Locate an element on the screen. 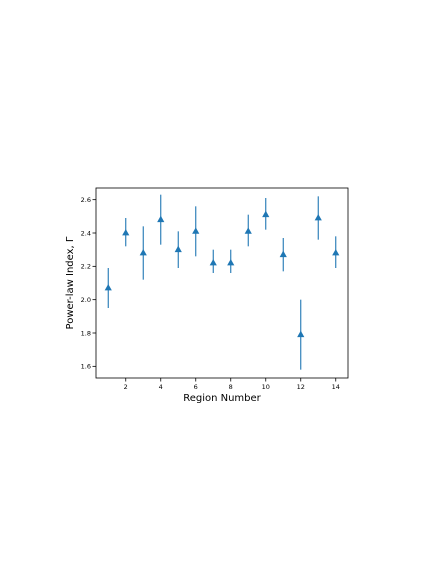 Image resolution: width=436 pixels, height=564 pixels. x-tick-label: 8 is located at coordinates (231, 387).